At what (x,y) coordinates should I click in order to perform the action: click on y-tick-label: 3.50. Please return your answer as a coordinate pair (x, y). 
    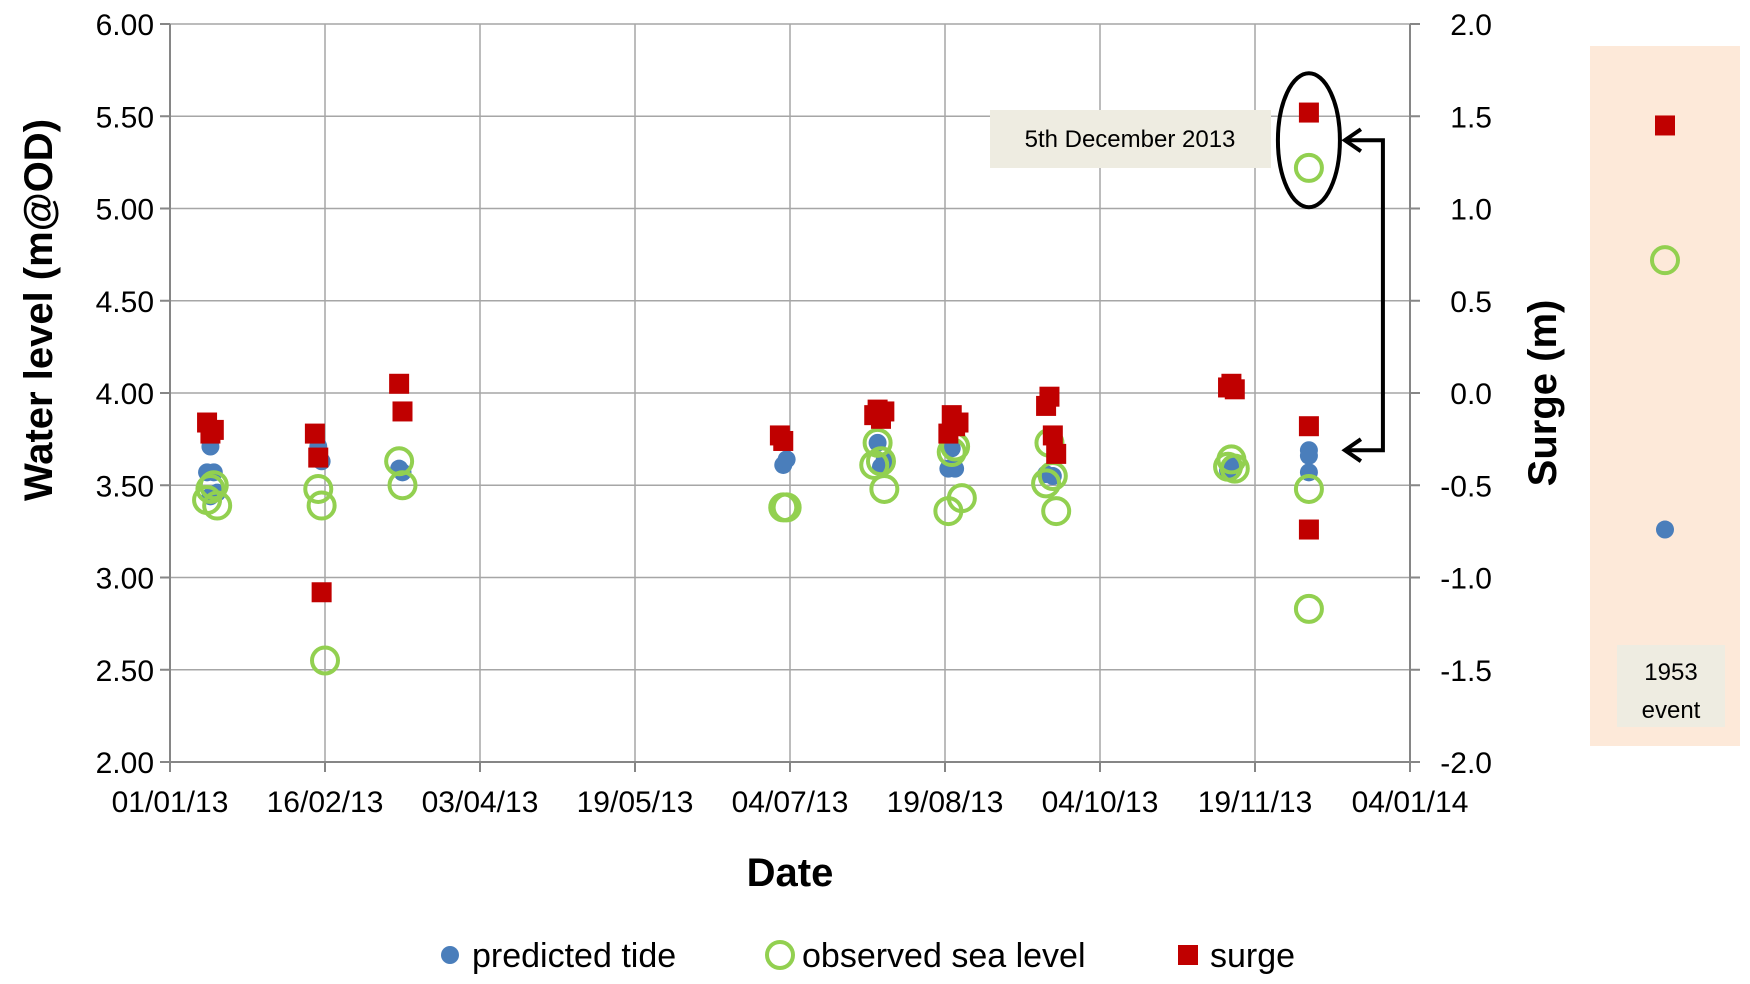
    Looking at the image, I should click on (125, 486).